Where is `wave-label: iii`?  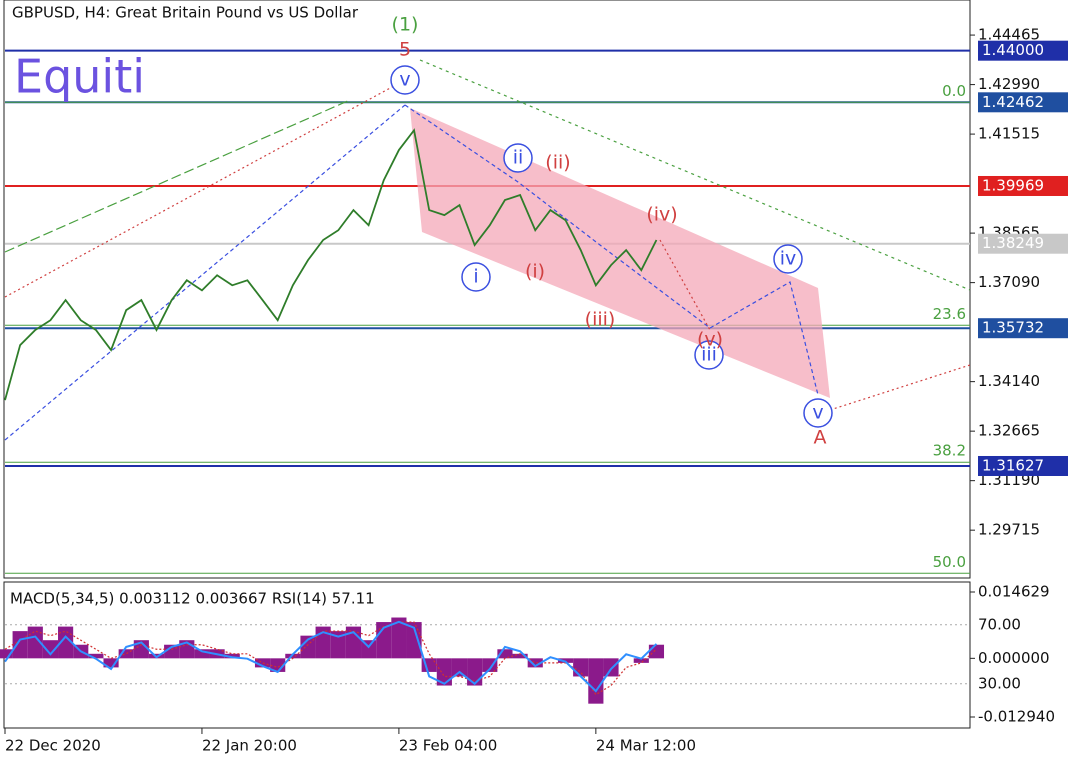
wave-label: iii is located at coordinates (709, 355).